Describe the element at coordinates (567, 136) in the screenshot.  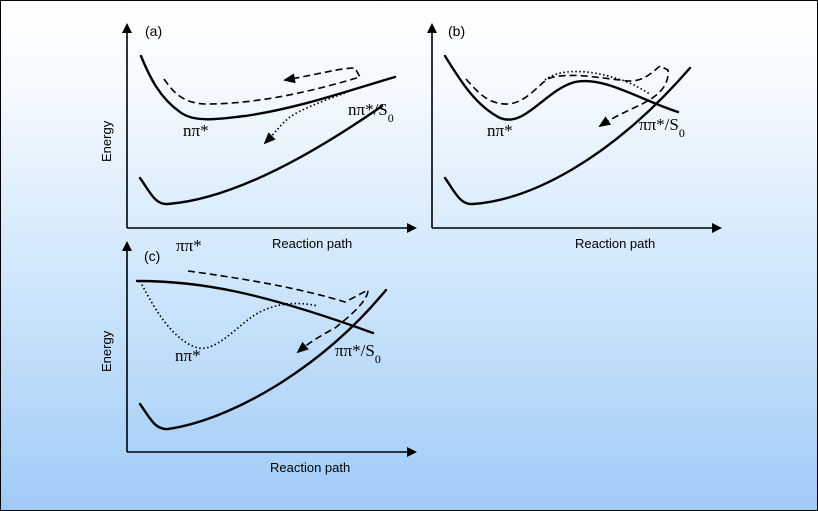
I see `panel-b-ground-state-curve` at that location.